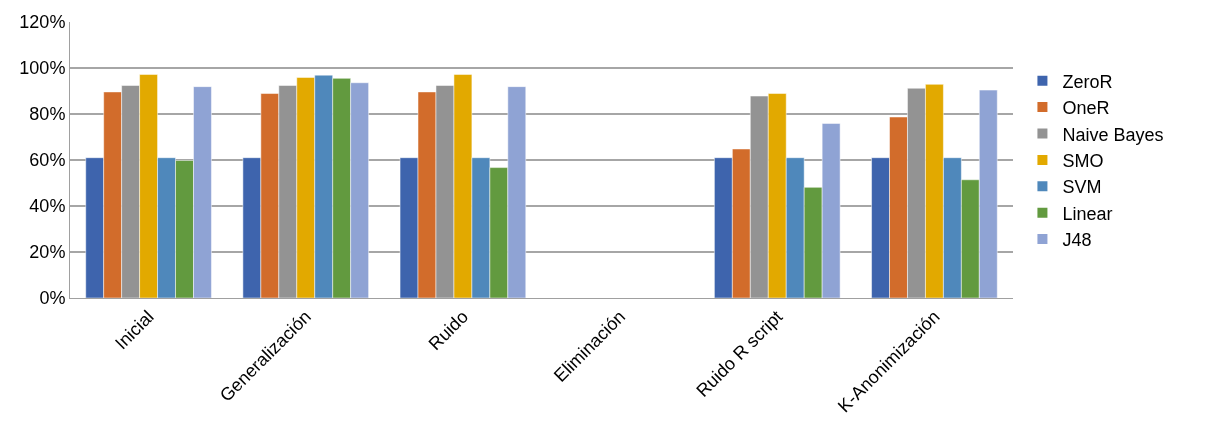 This screenshot has width=1213, height=428. Describe the element at coordinates (1087, 213) in the screenshot. I see `legend-label: Linear` at that location.